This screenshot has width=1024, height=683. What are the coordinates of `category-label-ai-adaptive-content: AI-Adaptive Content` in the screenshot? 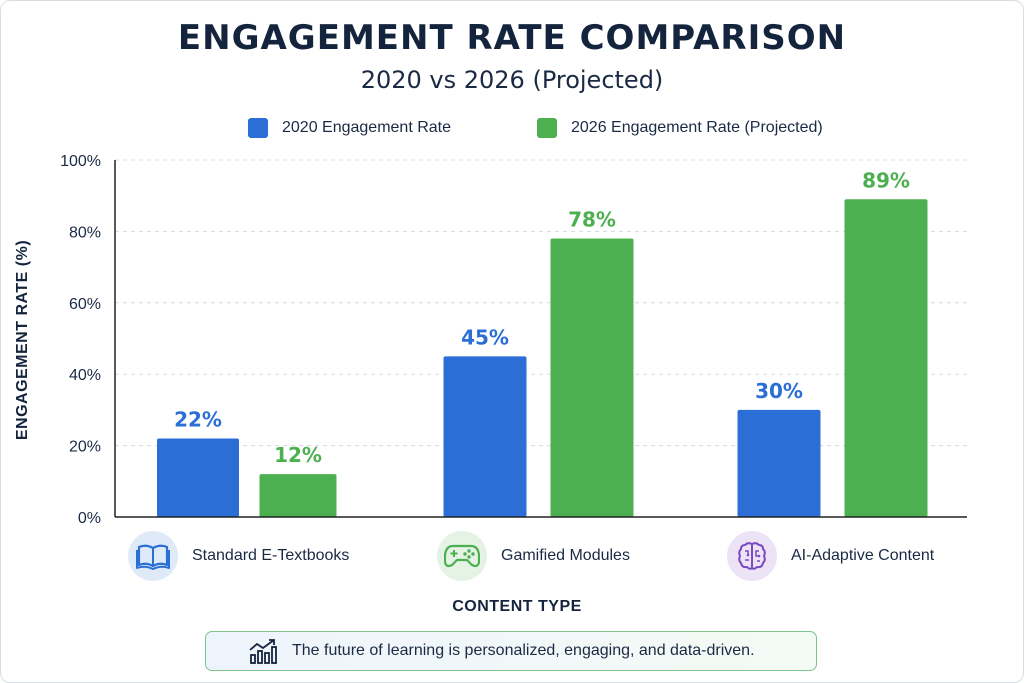 It's located at (830, 556).